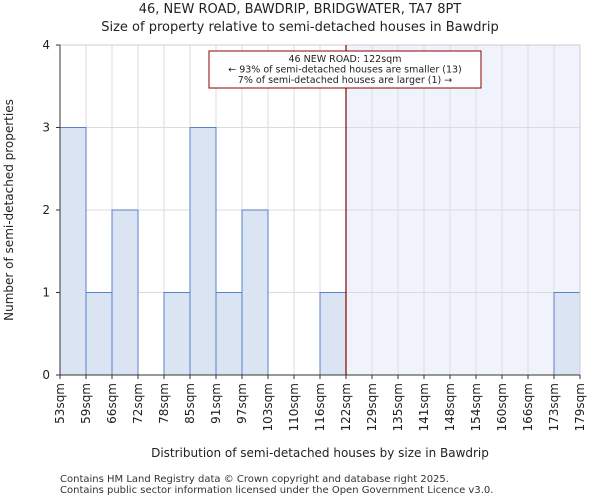  What do you see at coordinates (46, 375) in the screenshot?
I see `y-tick-label: 0` at bounding box center [46, 375].